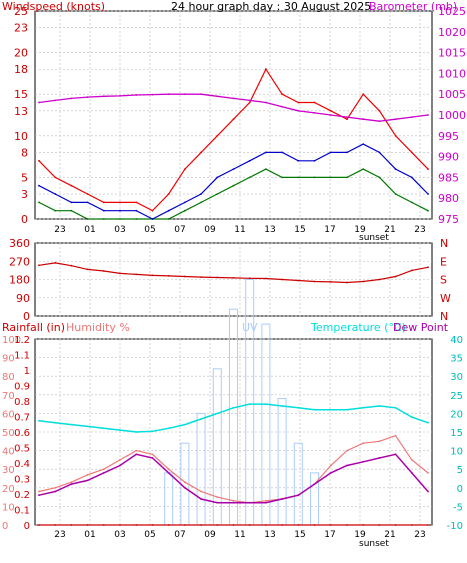 This screenshot has width=467, height=563. Describe the element at coordinates (452, 11) in the screenshot. I see `y-tick-baro-10: 1025` at that location.